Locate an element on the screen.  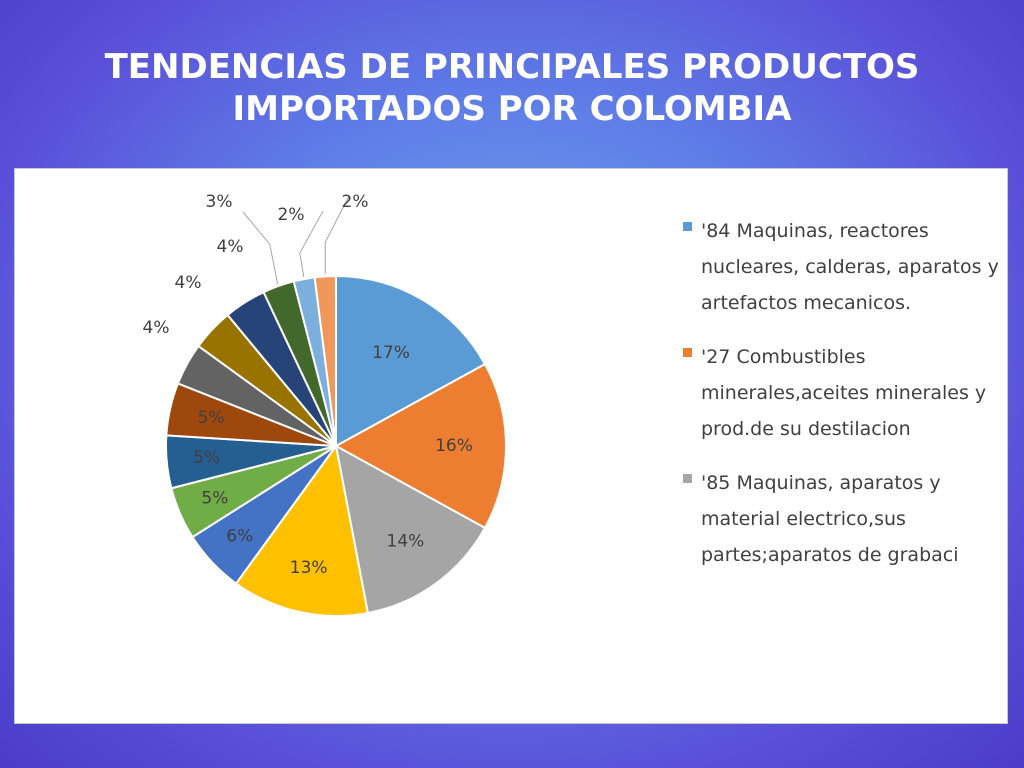
slice-data-label: 6% is located at coordinates (239, 536).